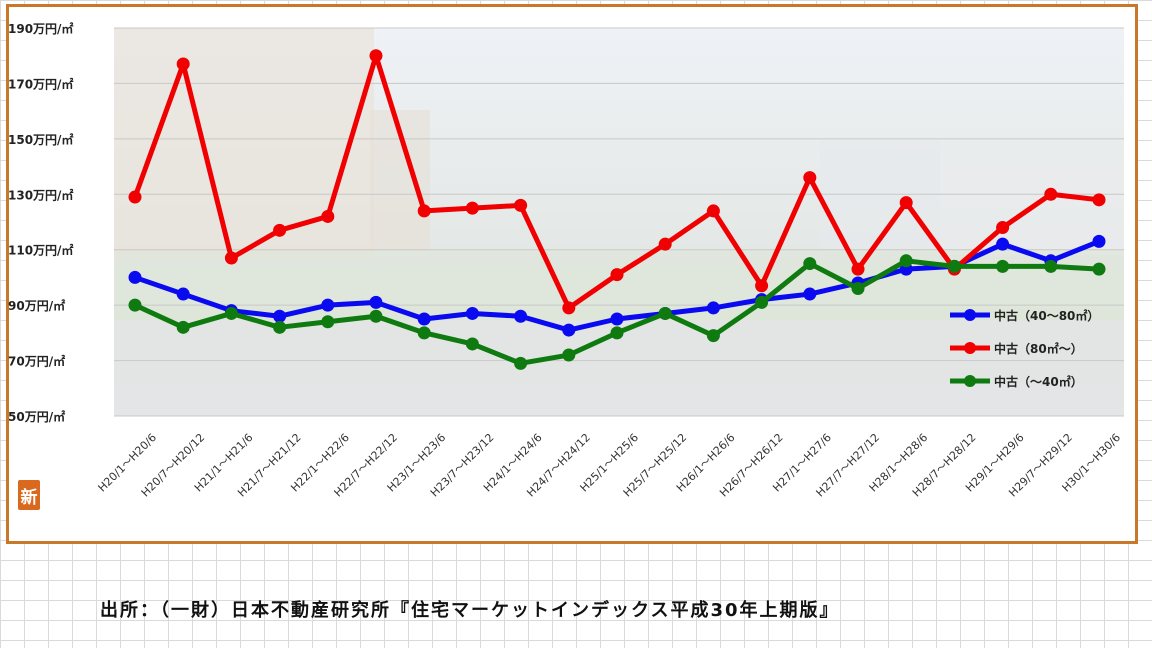 This screenshot has width=1152, height=648. I want to click on y-tick-label: 90万円/㎡, so click(36, 305).